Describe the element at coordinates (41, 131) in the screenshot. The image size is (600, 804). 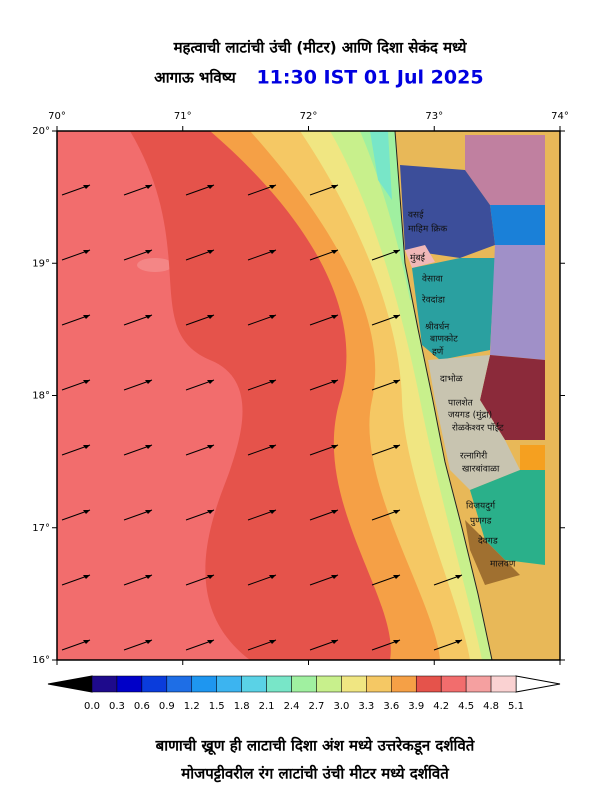
I see `lat-tick-label: 20°` at that location.